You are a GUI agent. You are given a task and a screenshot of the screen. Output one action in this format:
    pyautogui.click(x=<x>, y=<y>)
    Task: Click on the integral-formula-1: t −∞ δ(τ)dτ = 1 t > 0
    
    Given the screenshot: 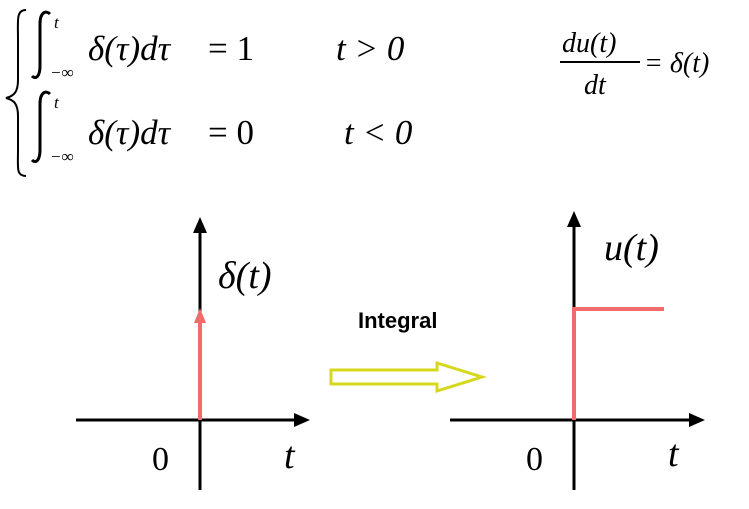 What is the action you would take?
    pyautogui.click(x=217, y=46)
    